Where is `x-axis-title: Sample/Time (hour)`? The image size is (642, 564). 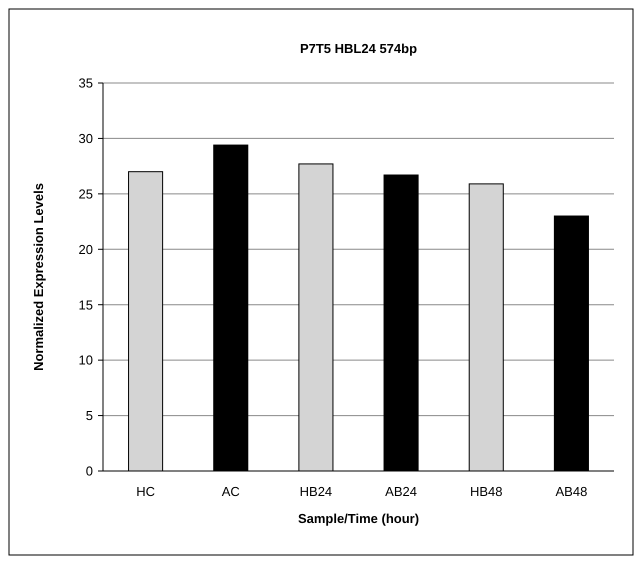 x-axis-title: Sample/Time (hour) is located at coordinates (359, 518).